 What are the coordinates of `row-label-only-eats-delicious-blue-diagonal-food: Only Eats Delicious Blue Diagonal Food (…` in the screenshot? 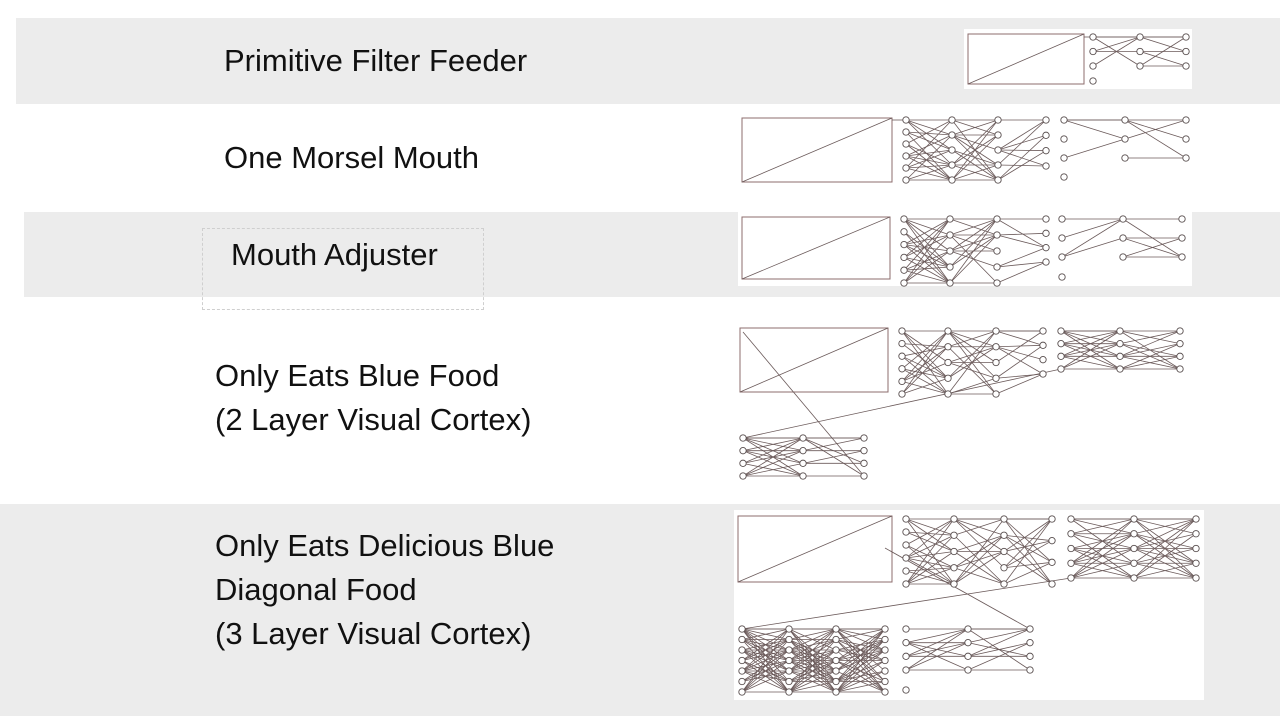 It's located at (384, 590).